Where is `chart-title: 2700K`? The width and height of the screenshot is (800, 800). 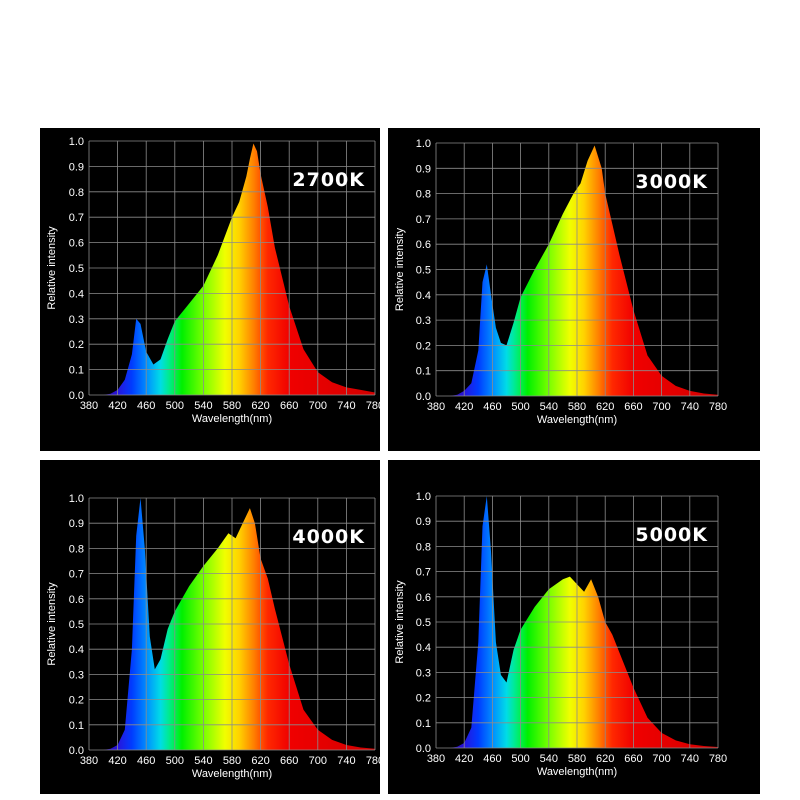
chart-title: 2700K is located at coordinates (328, 180).